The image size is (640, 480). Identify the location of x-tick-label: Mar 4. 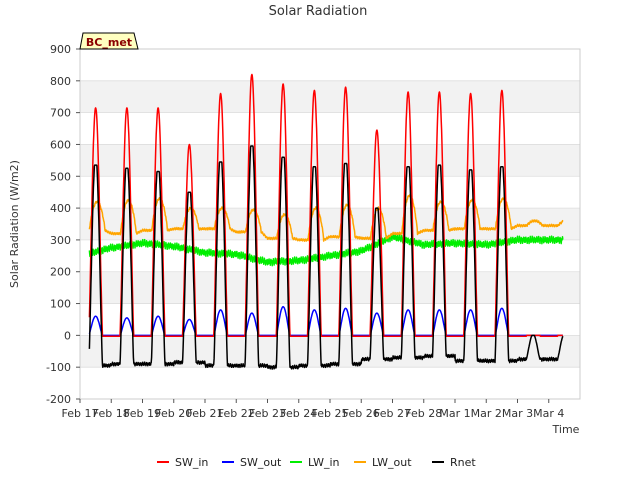
(548, 413).